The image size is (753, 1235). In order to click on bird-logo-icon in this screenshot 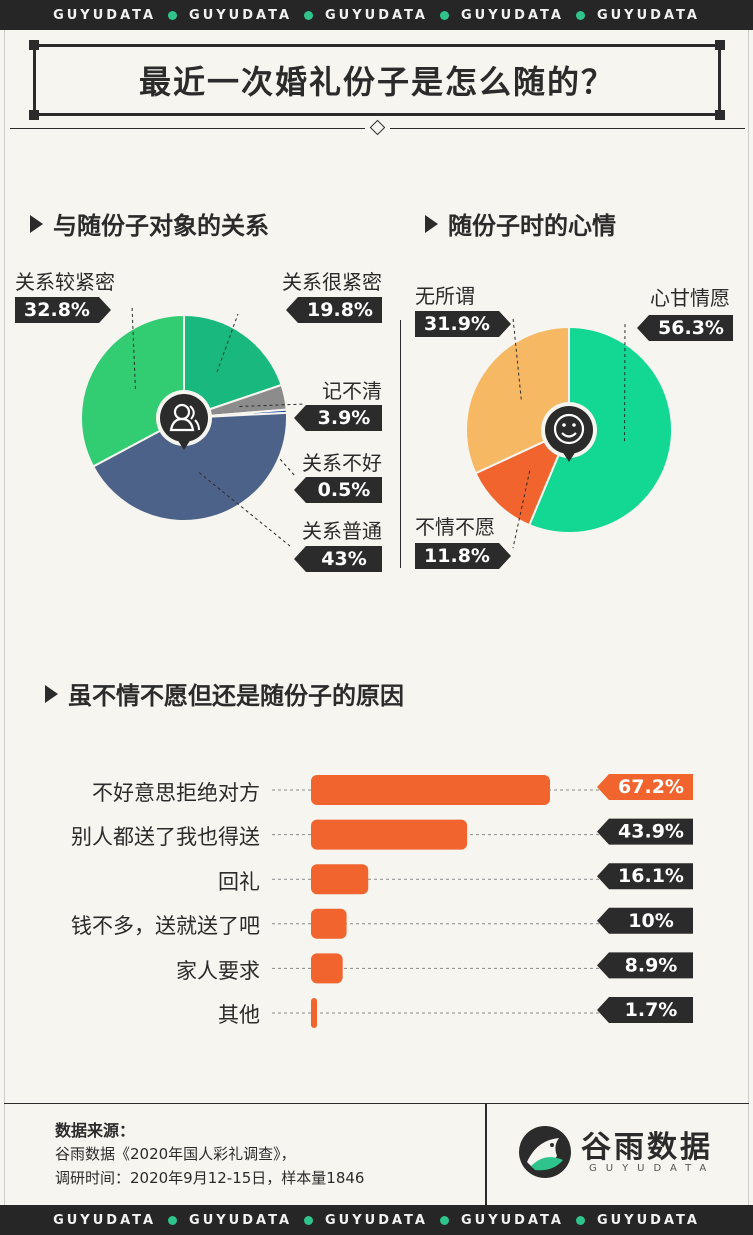, I will do `click(545, 1152)`.